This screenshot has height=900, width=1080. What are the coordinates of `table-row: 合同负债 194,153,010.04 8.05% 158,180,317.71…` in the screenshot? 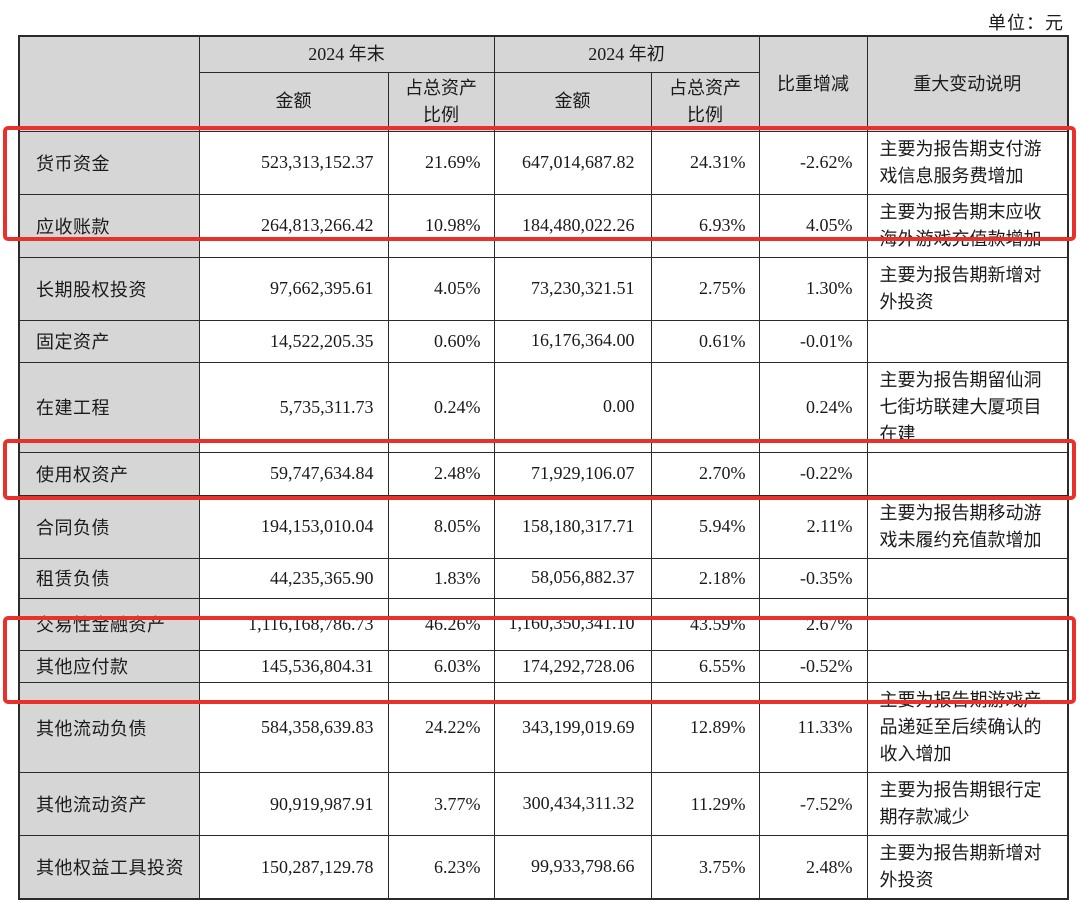 It's located at (543, 526).